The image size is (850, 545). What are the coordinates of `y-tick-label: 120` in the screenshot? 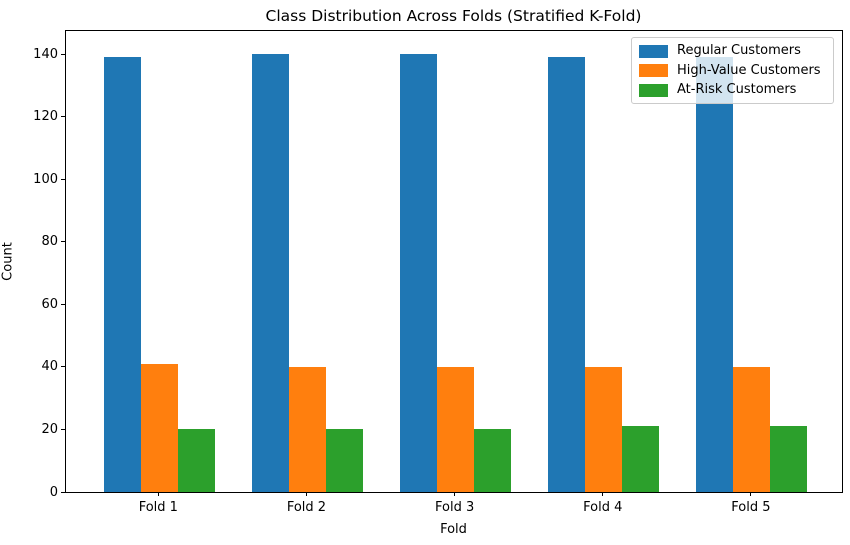 It's located at (45, 117).